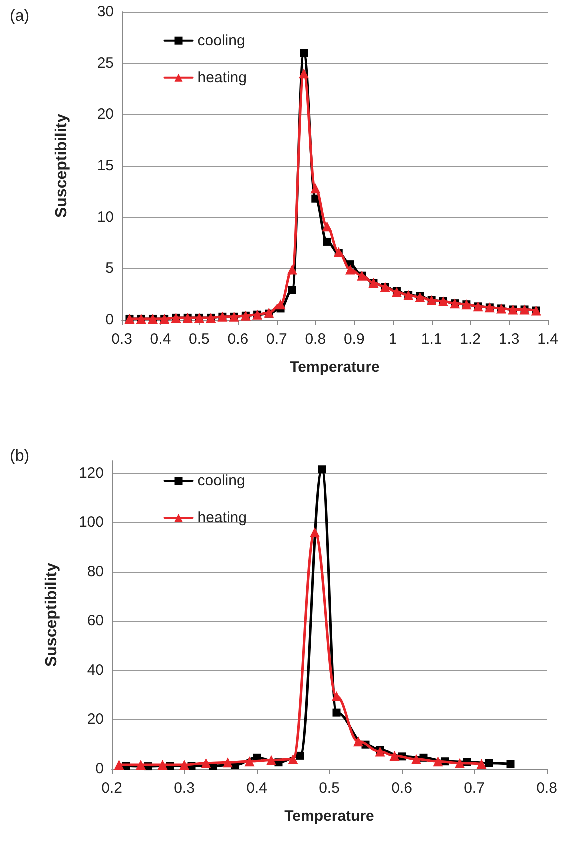 The height and width of the screenshot is (847, 567). I want to click on y-tick-label: 15, so click(105, 166).